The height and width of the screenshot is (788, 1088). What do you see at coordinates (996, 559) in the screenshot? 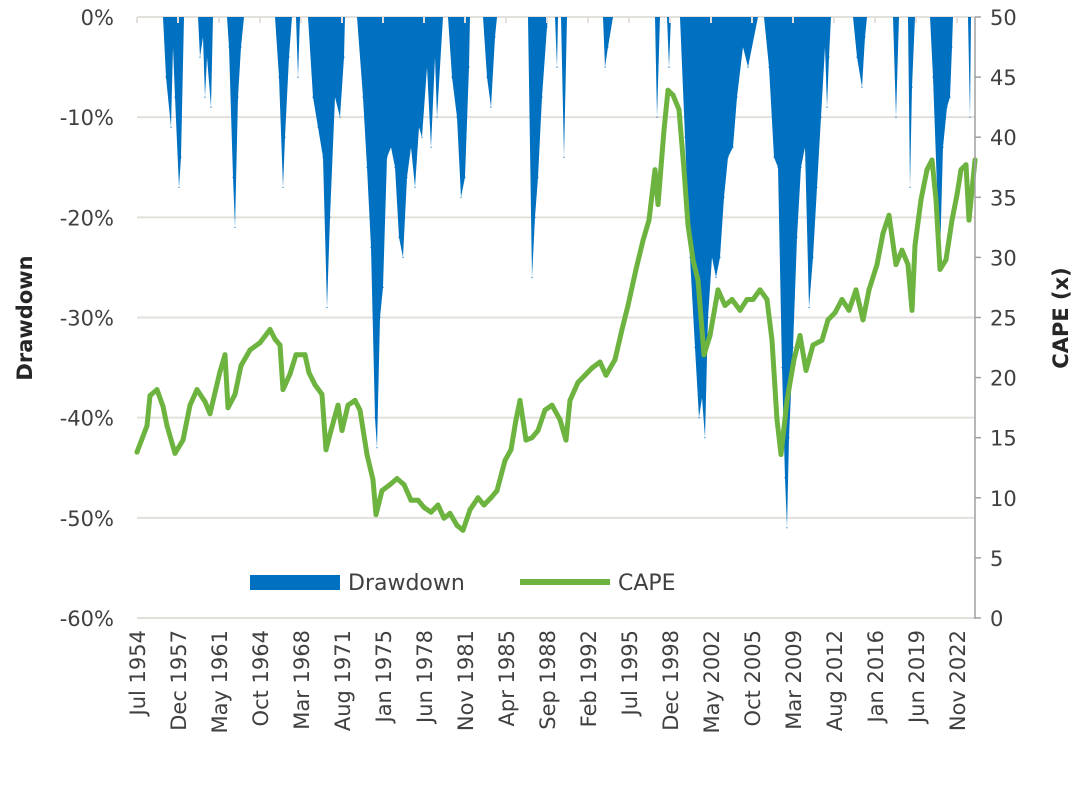
I see `right-tick-label: 5` at bounding box center [996, 559].